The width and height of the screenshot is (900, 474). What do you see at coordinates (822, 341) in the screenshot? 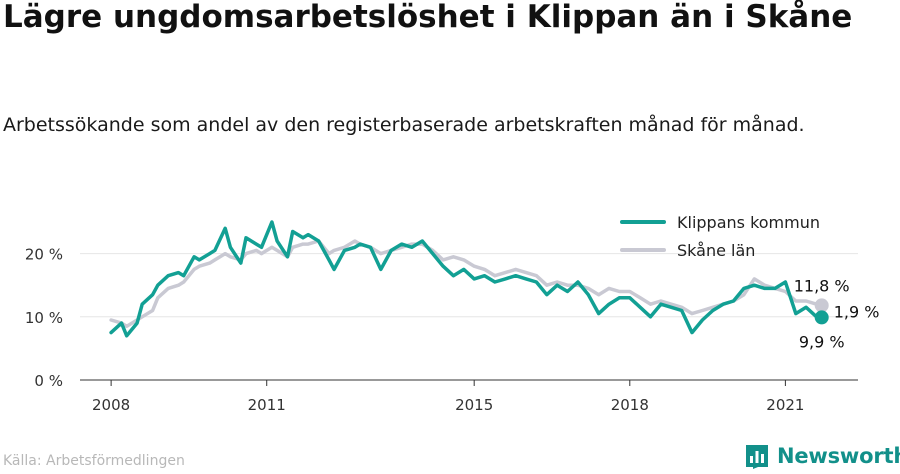
I see `data-label-klippan: 9,9 %` at bounding box center [822, 341].